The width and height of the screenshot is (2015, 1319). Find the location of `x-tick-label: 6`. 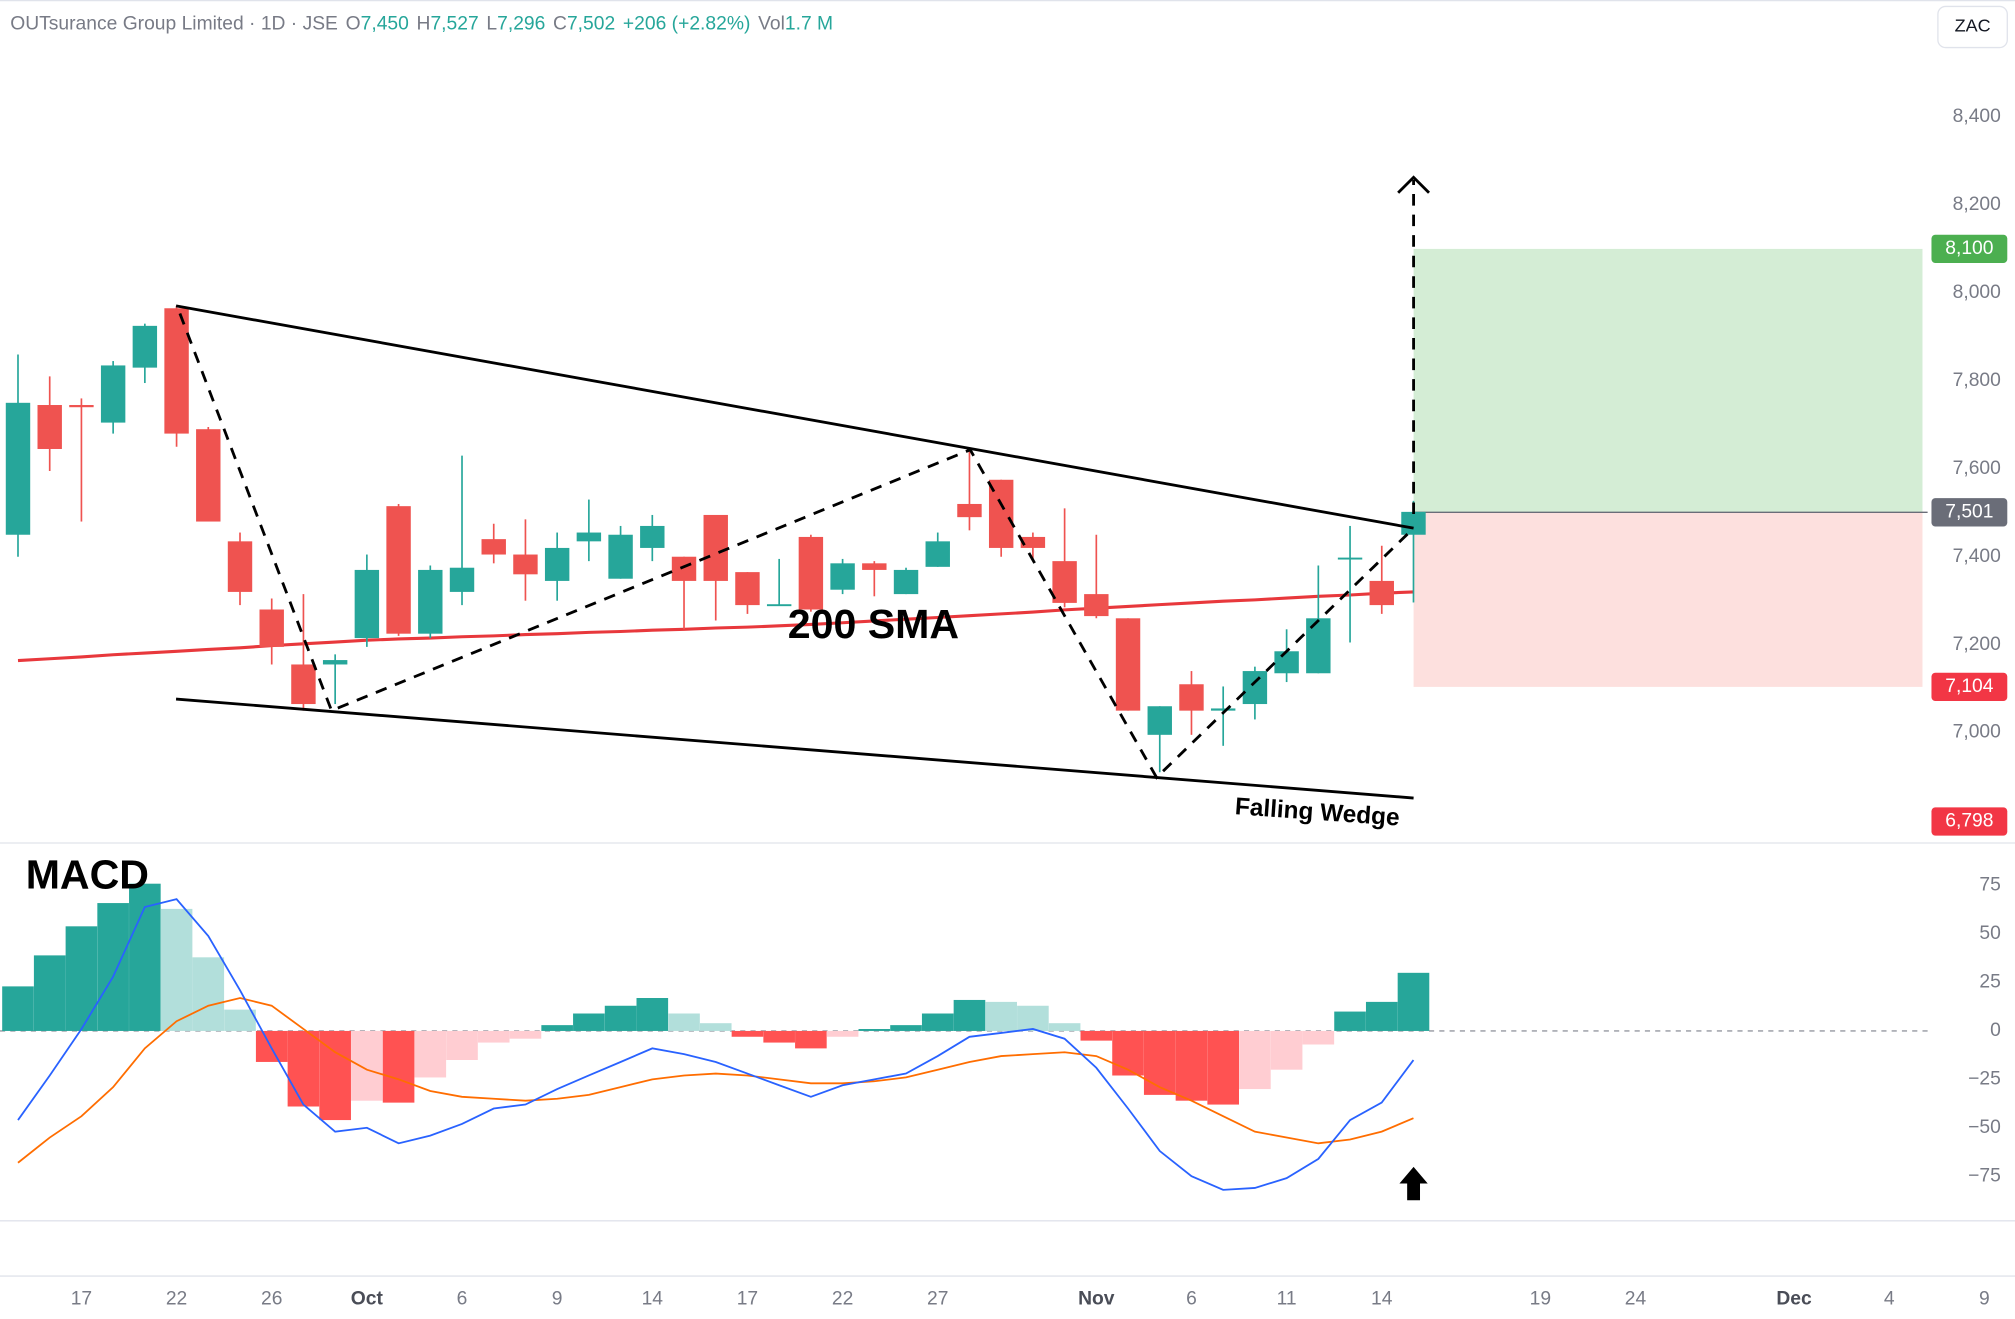

x-tick-label: 6 is located at coordinates (462, 1298).